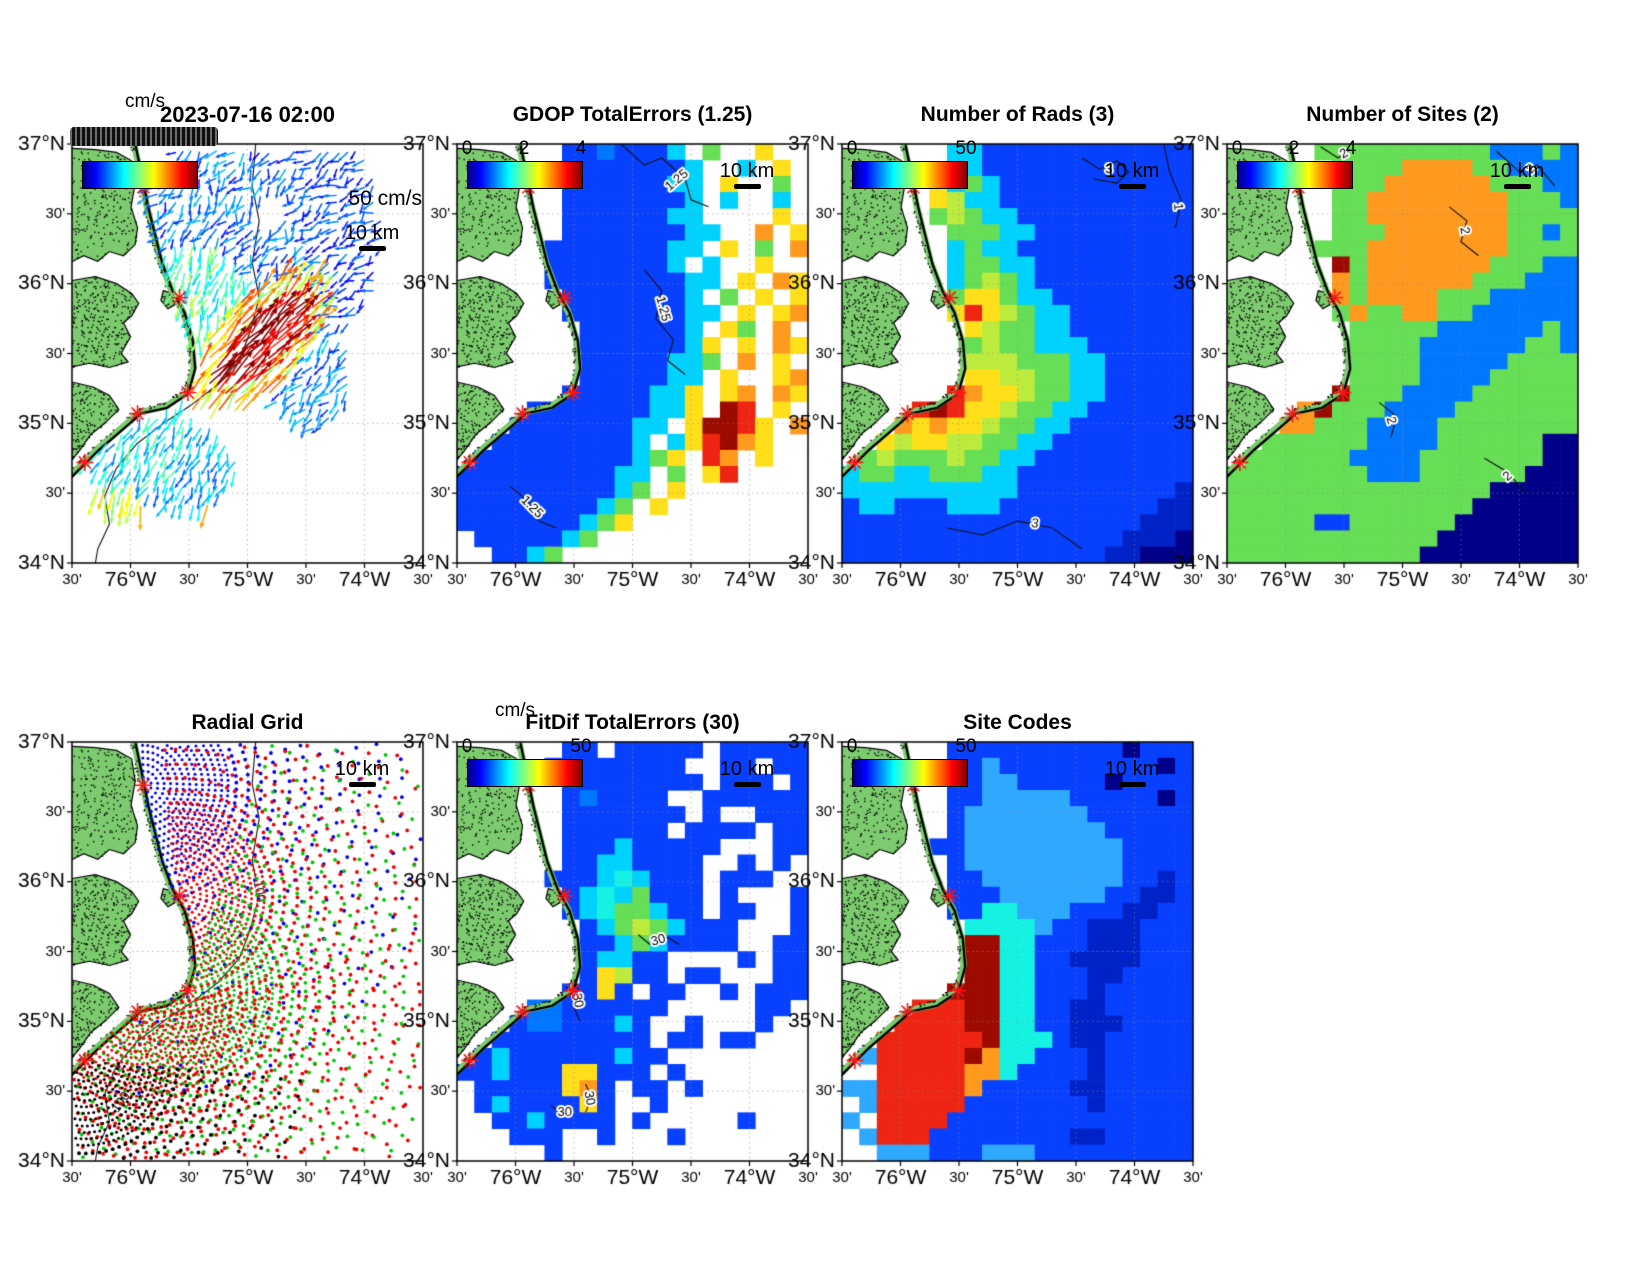 This screenshot has height=1275, width=1650. I want to click on gdop-panel-title: GDOP TotalErrors (1.25), so click(632, 114).